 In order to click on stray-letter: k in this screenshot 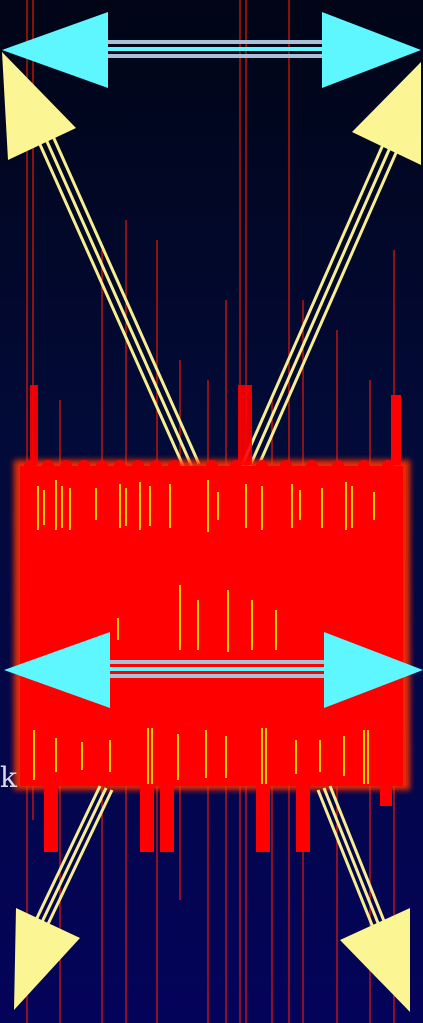, I will do `click(8, 777)`.